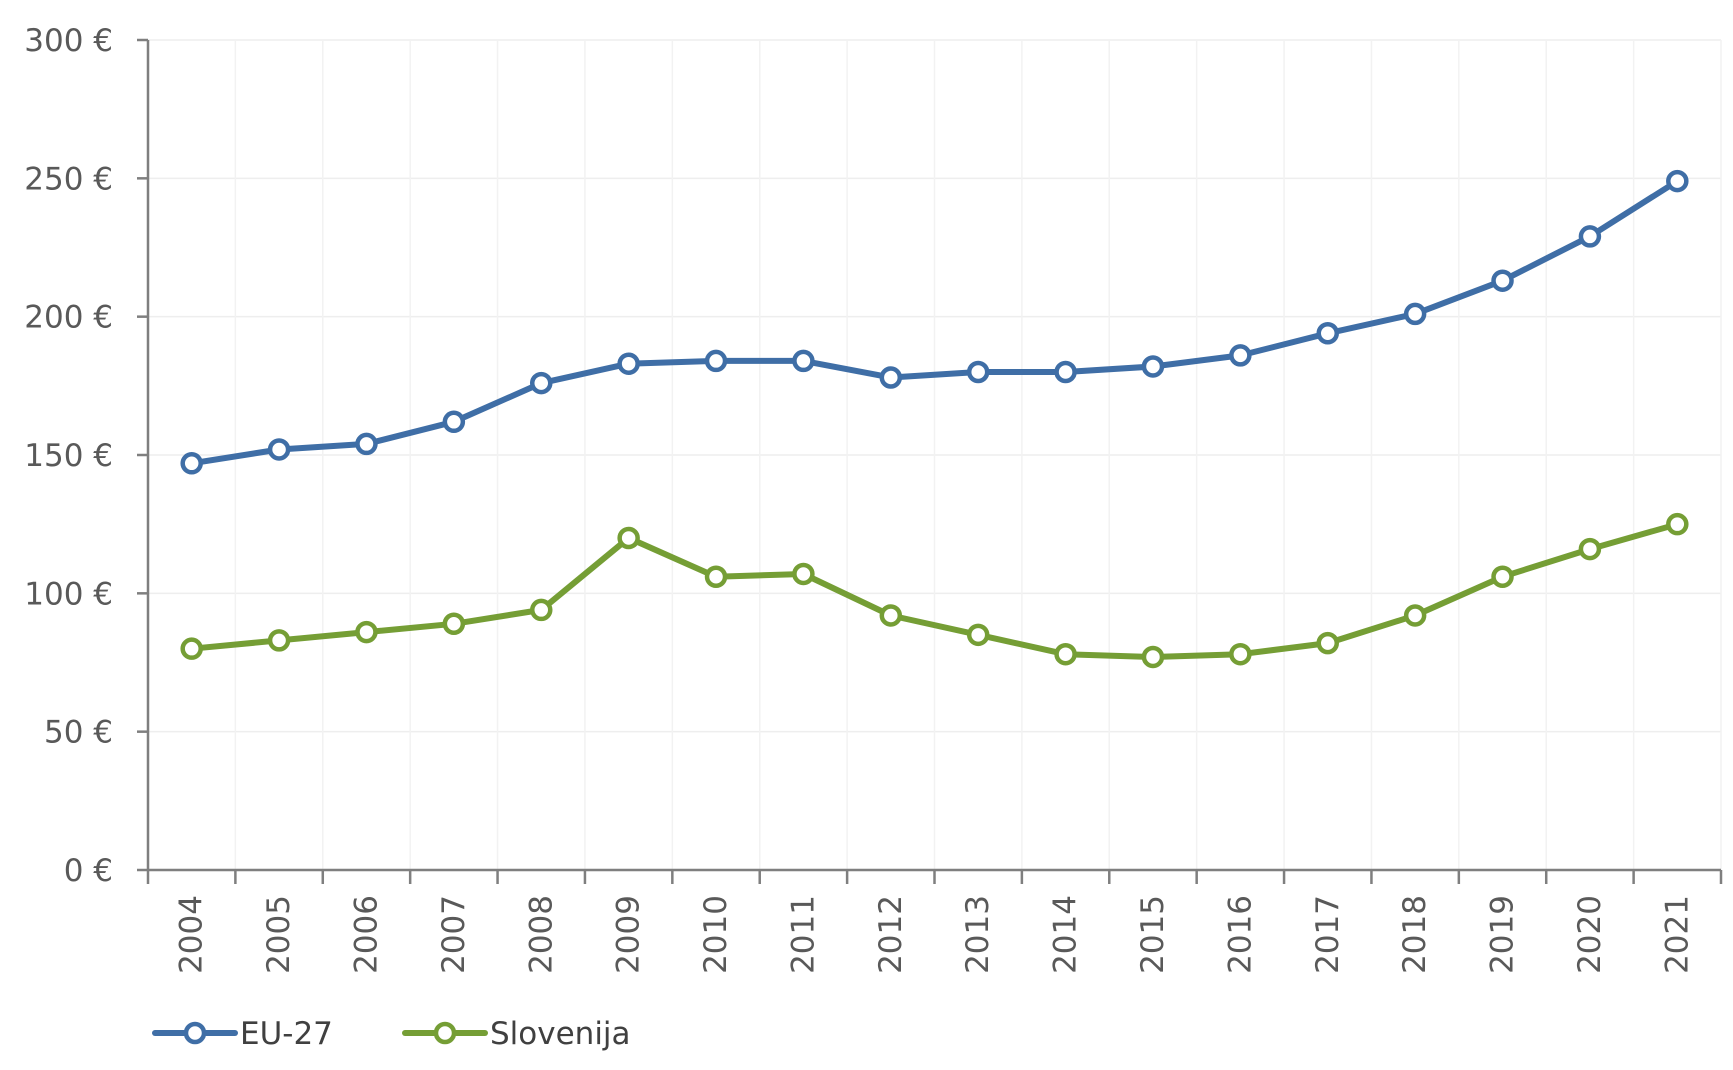 The width and height of the screenshot is (1733, 1070). I want to click on legend-item: EU-27, so click(242, 1034).